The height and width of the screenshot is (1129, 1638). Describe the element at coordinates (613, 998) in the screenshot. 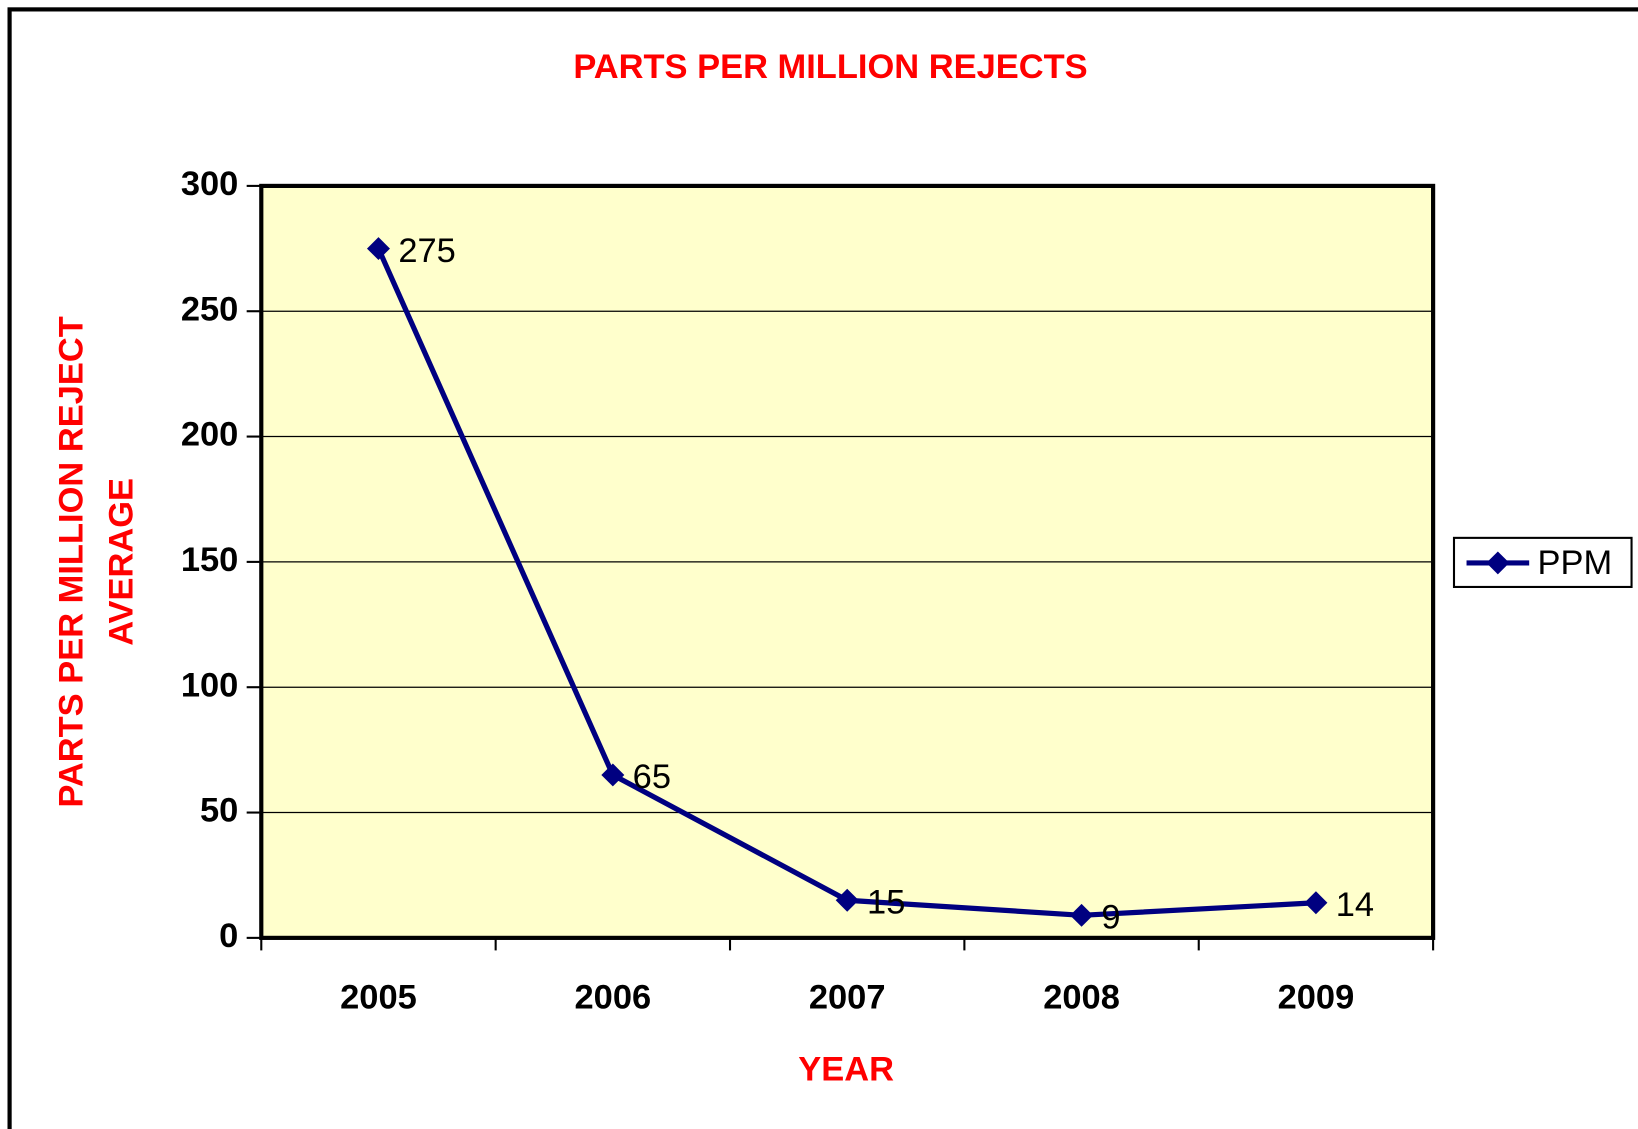

I see `x-tick-label: 2006` at that location.